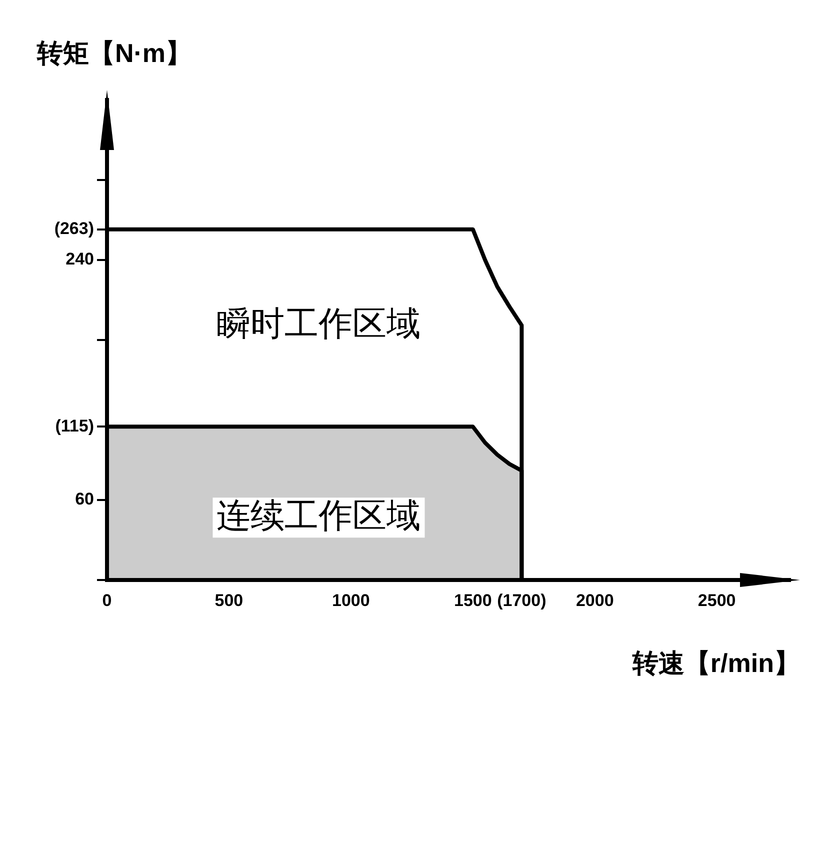  What do you see at coordinates (107, 600) in the screenshot?
I see `x-tick-label: 0` at bounding box center [107, 600].